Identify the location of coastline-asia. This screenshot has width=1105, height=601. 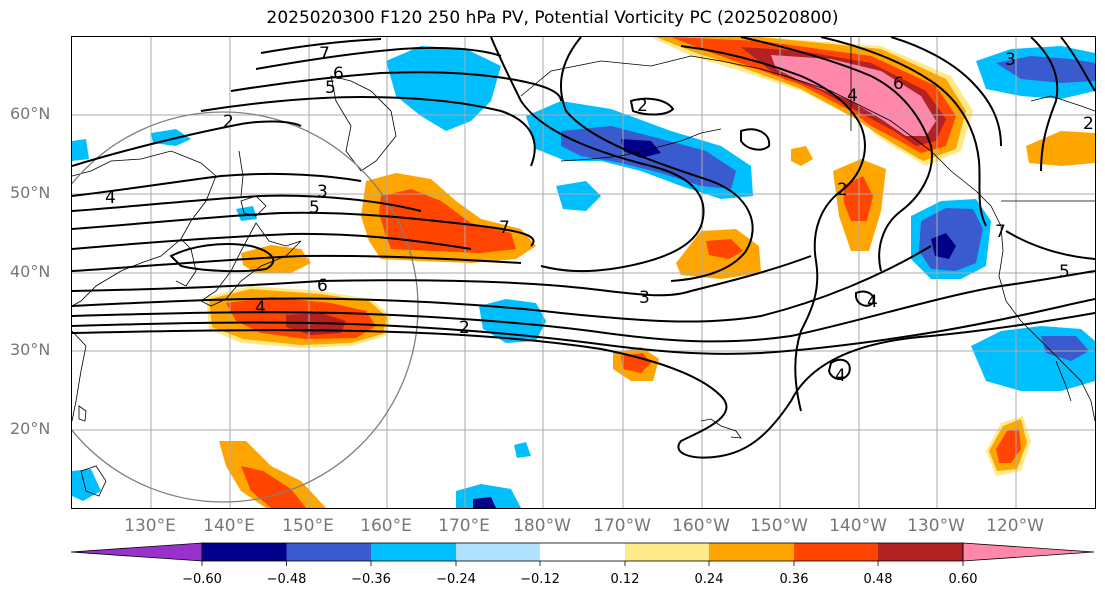
(144, 228).